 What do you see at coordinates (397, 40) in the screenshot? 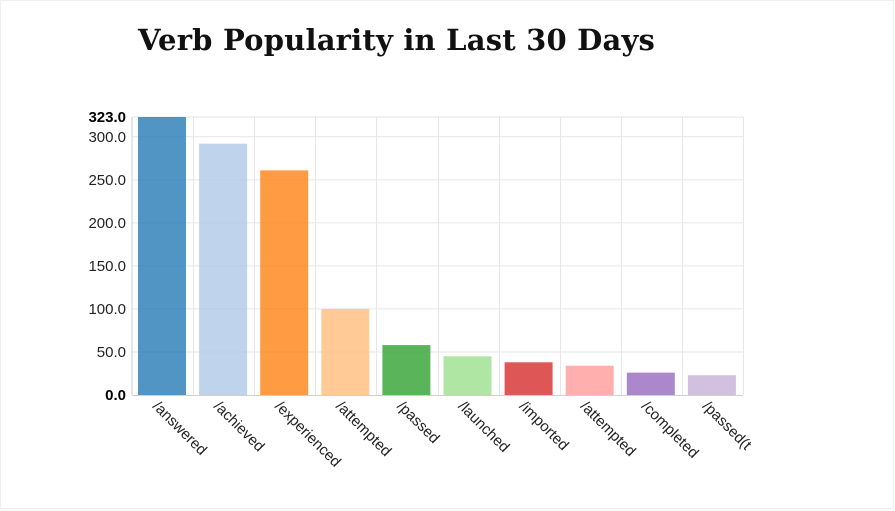
I see `chart-title: Verb Popularity in Last 30 Days` at bounding box center [397, 40].